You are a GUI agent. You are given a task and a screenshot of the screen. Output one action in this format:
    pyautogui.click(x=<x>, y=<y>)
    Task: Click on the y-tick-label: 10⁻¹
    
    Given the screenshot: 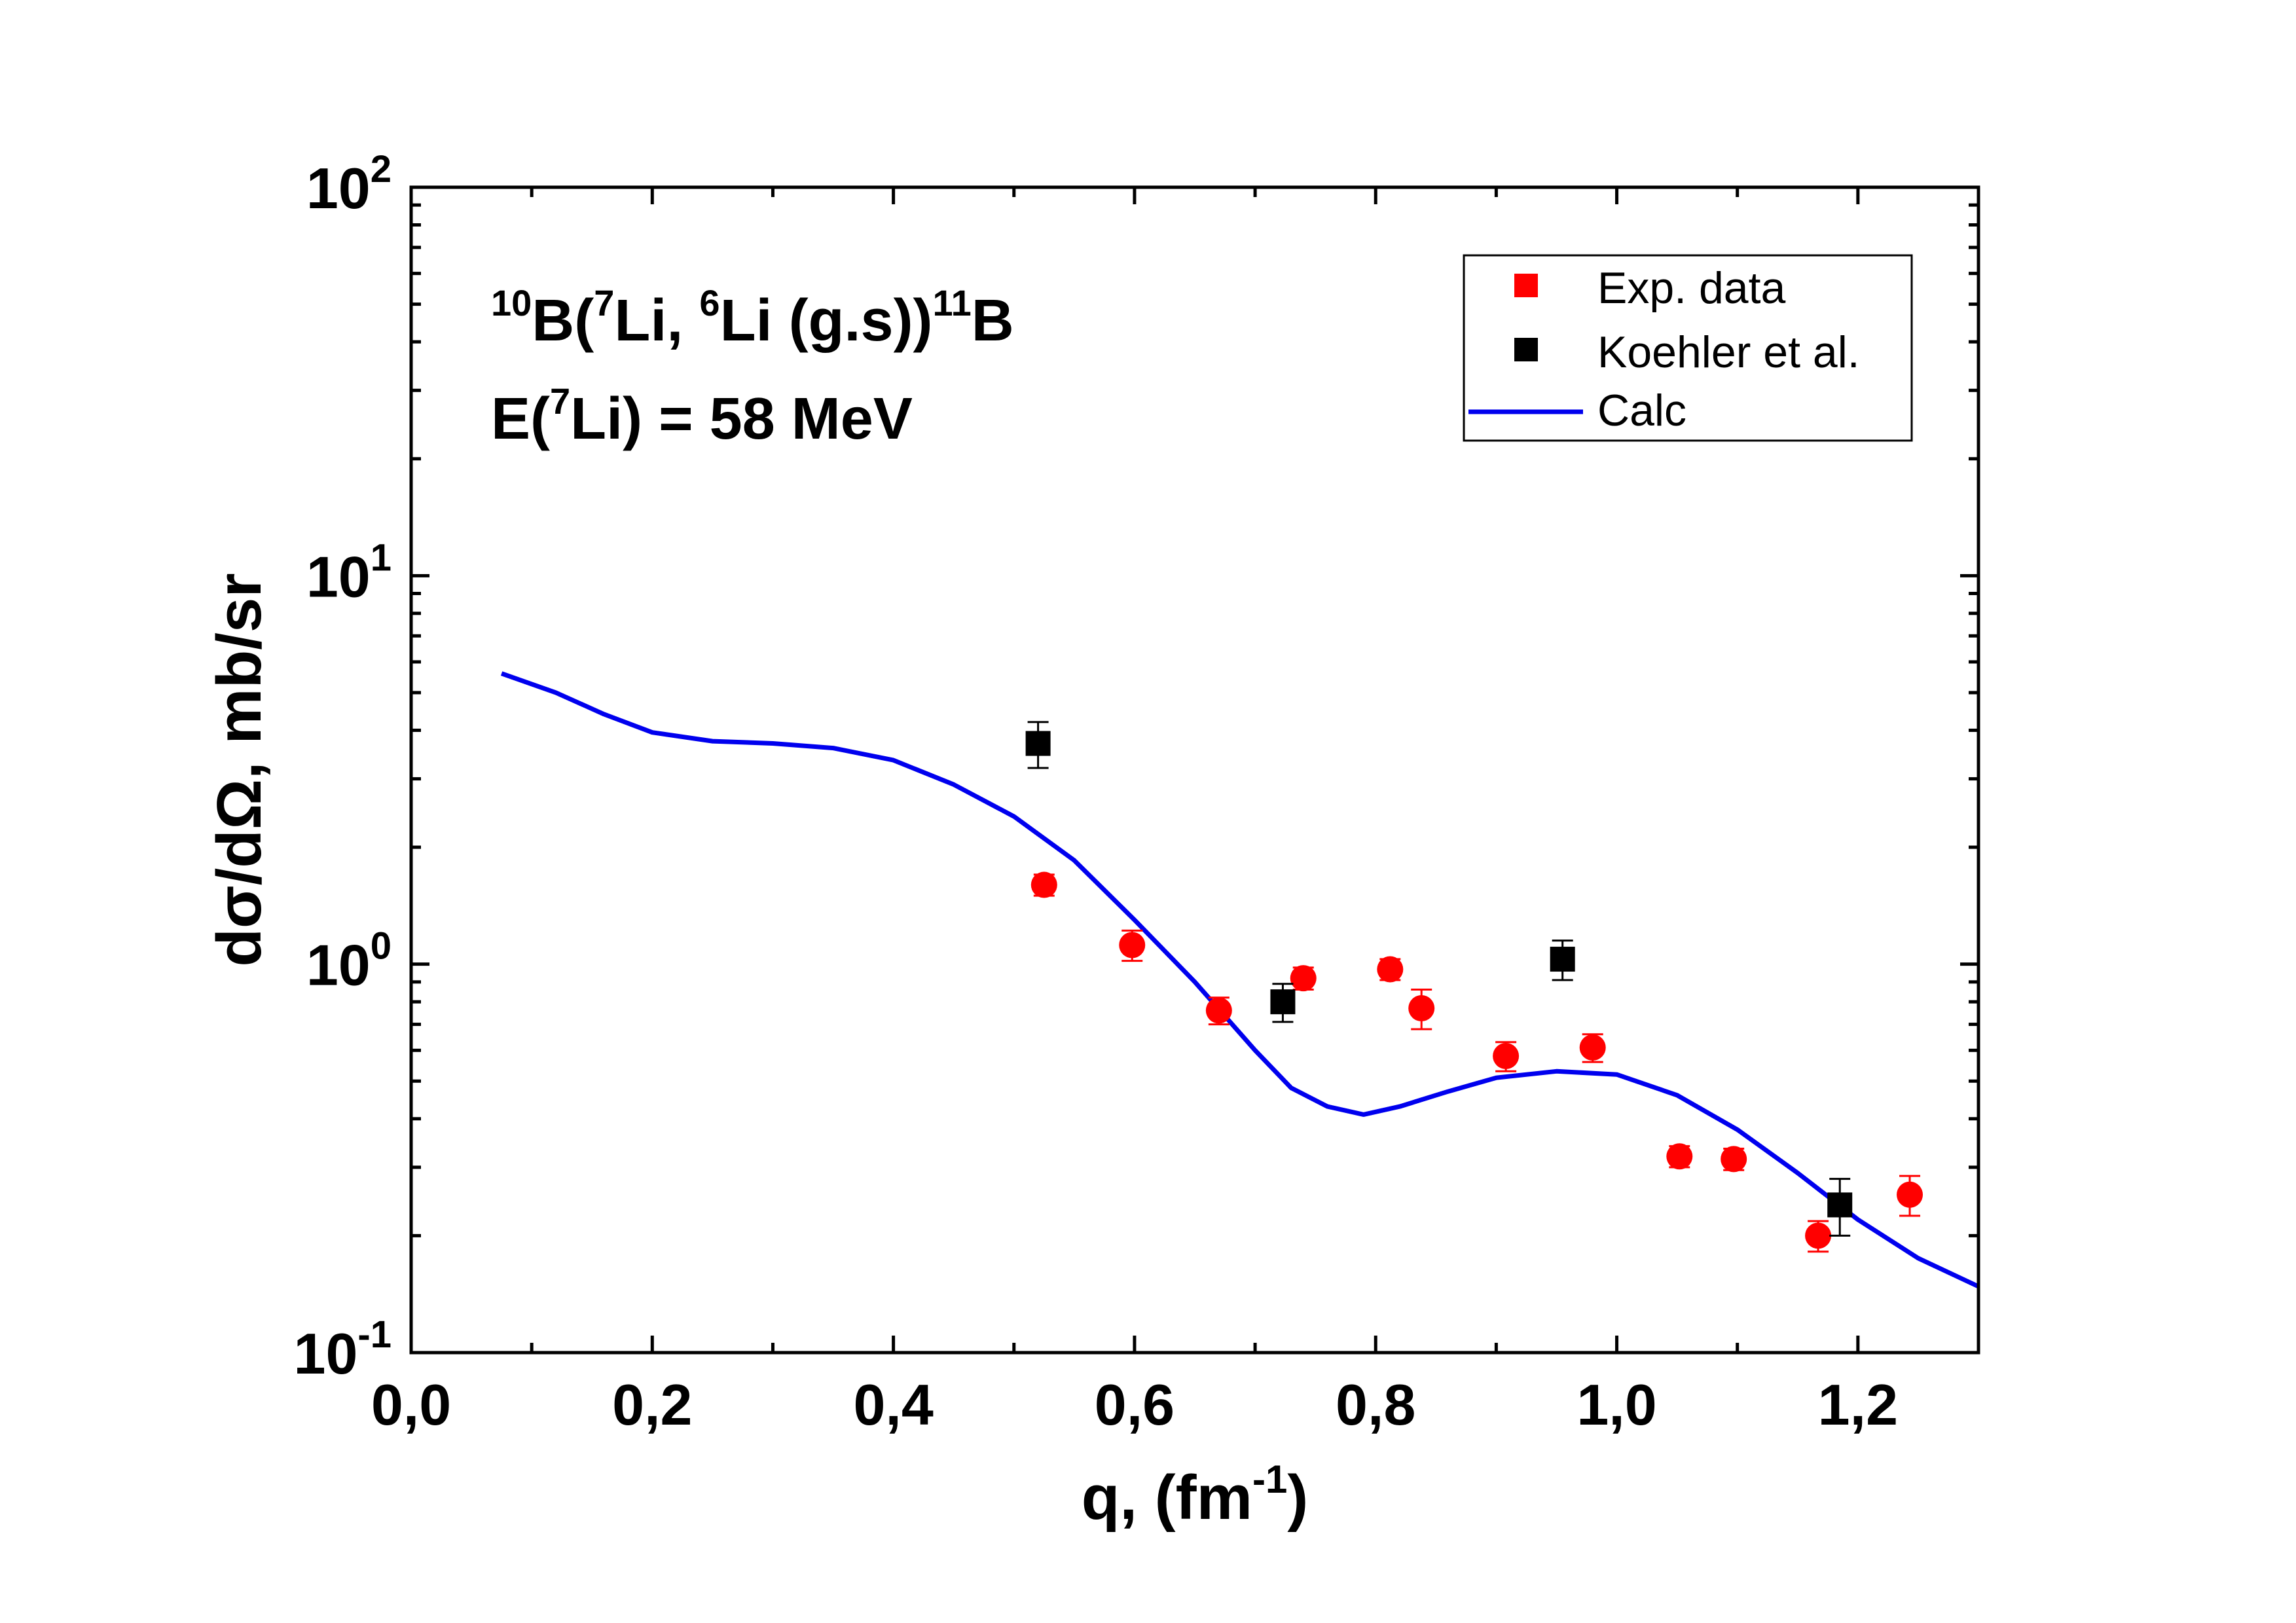 What is the action you would take?
    pyautogui.click(x=343, y=1349)
    